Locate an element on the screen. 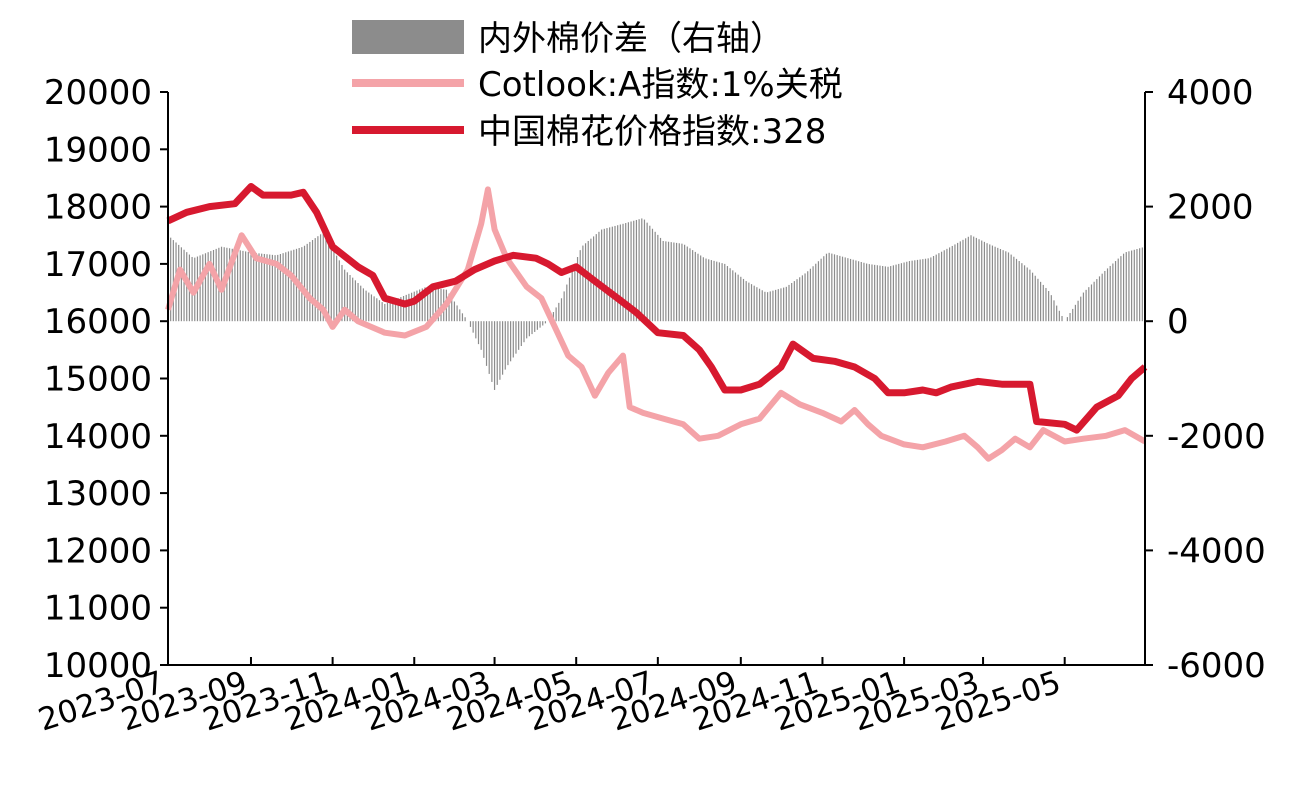 This screenshot has height=810, width=1305. left-tick-label: 20000 is located at coordinates (98, 93).